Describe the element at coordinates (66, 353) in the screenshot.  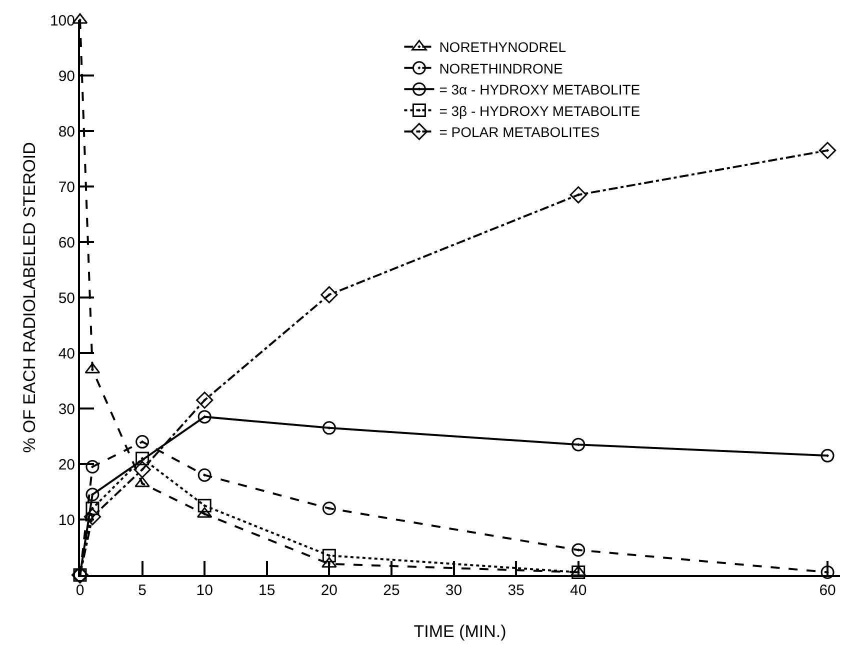
I see `y-tick-label: 40` at that location.